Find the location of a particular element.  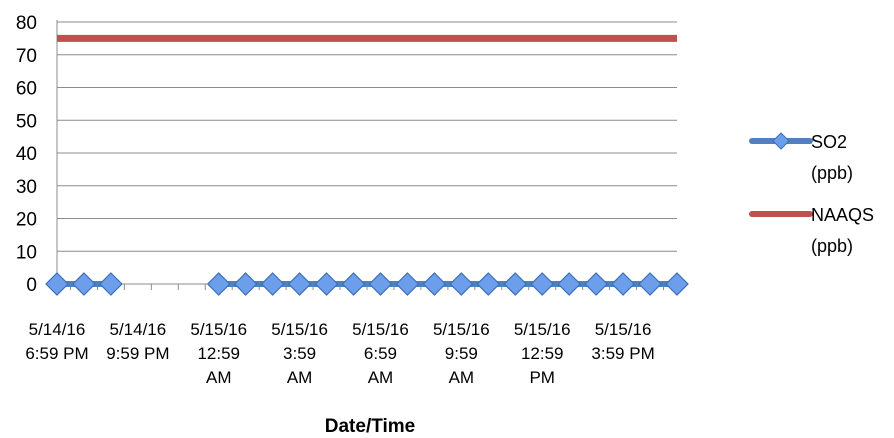

x-tick-label: 5/15/16 3:59 PM is located at coordinates (622, 341).